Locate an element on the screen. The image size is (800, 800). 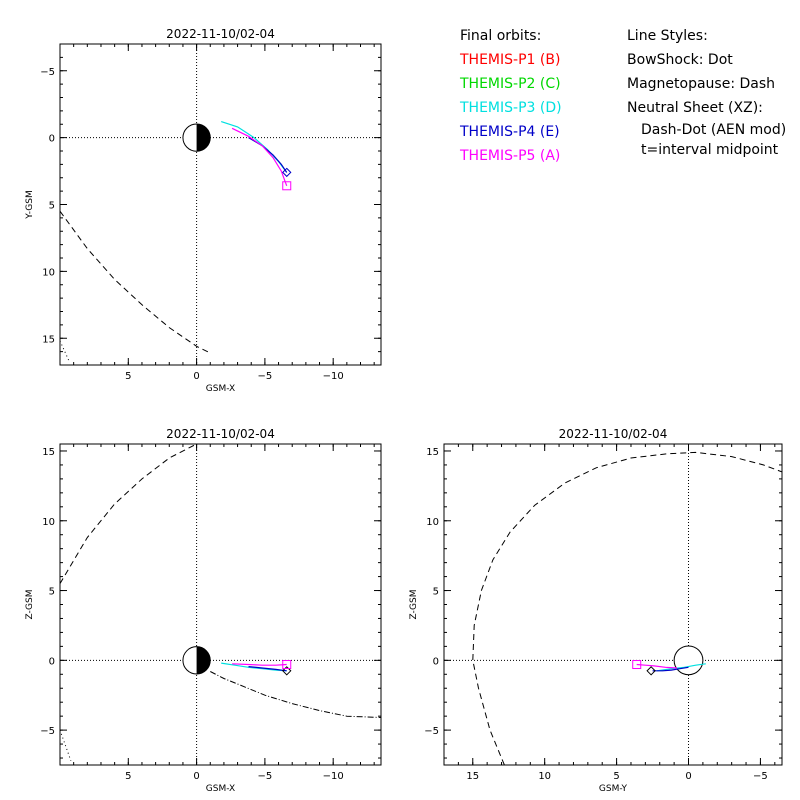
yz-xtick-label: 5 is located at coordinates (616, 776).